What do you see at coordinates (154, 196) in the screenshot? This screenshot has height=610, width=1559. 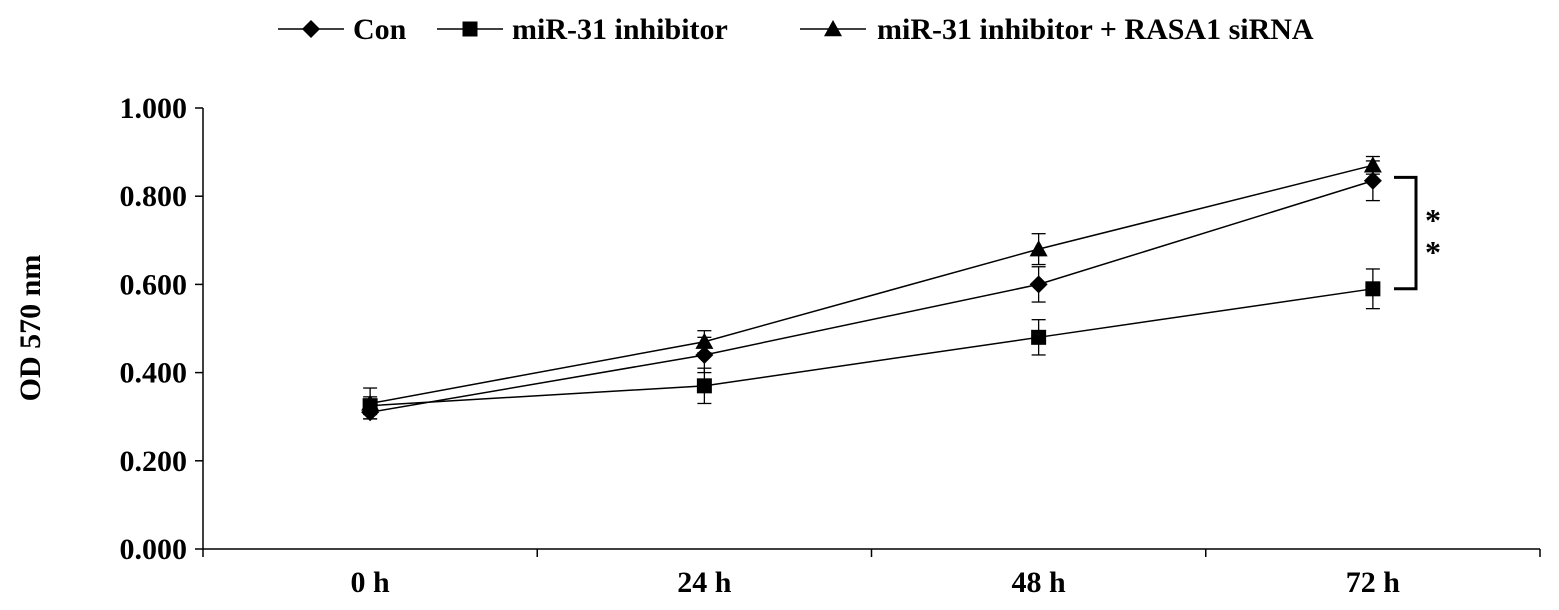 I see `y-tick-label: 0.800` at bounding box center [154, 196].